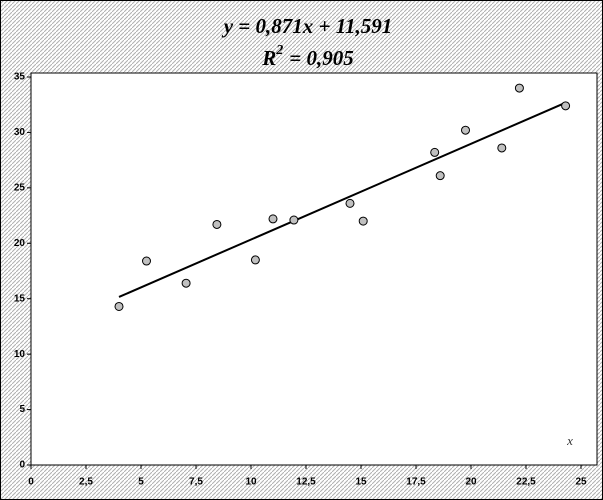 The height and width of the screenshot is (500, 603). Describe the element at coordinates (20, 354) in the screenshot. I see `y-tick-label: 10` at that location.